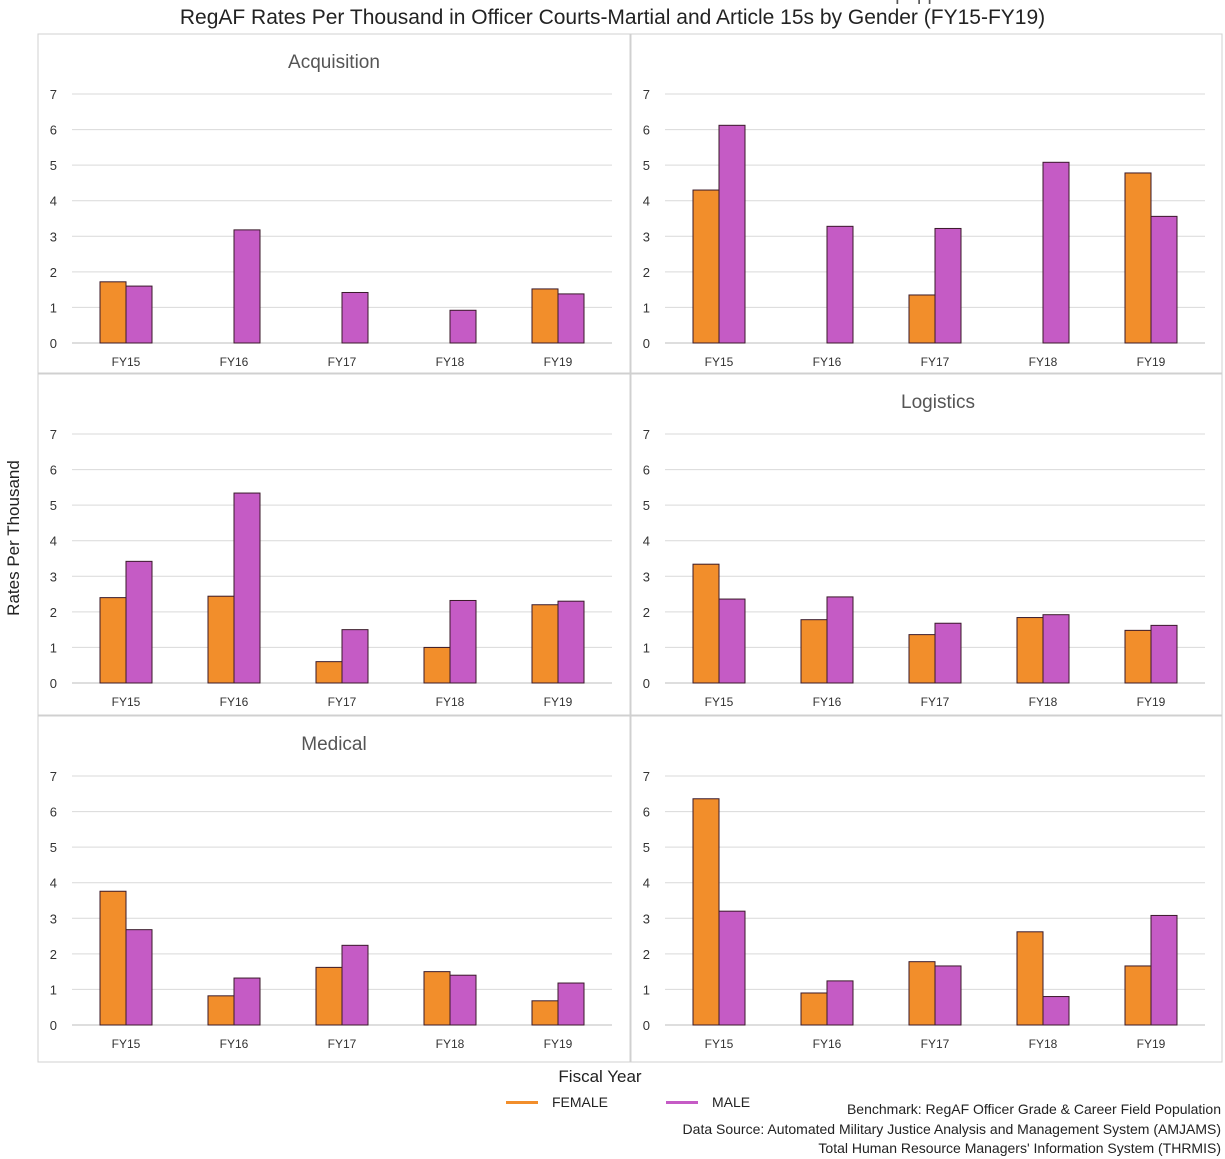 The image size is (1225, 1159). Describe the element at coordinates (355, 985) in the screenshot. I see `bar-other-male-fy17` at that location.